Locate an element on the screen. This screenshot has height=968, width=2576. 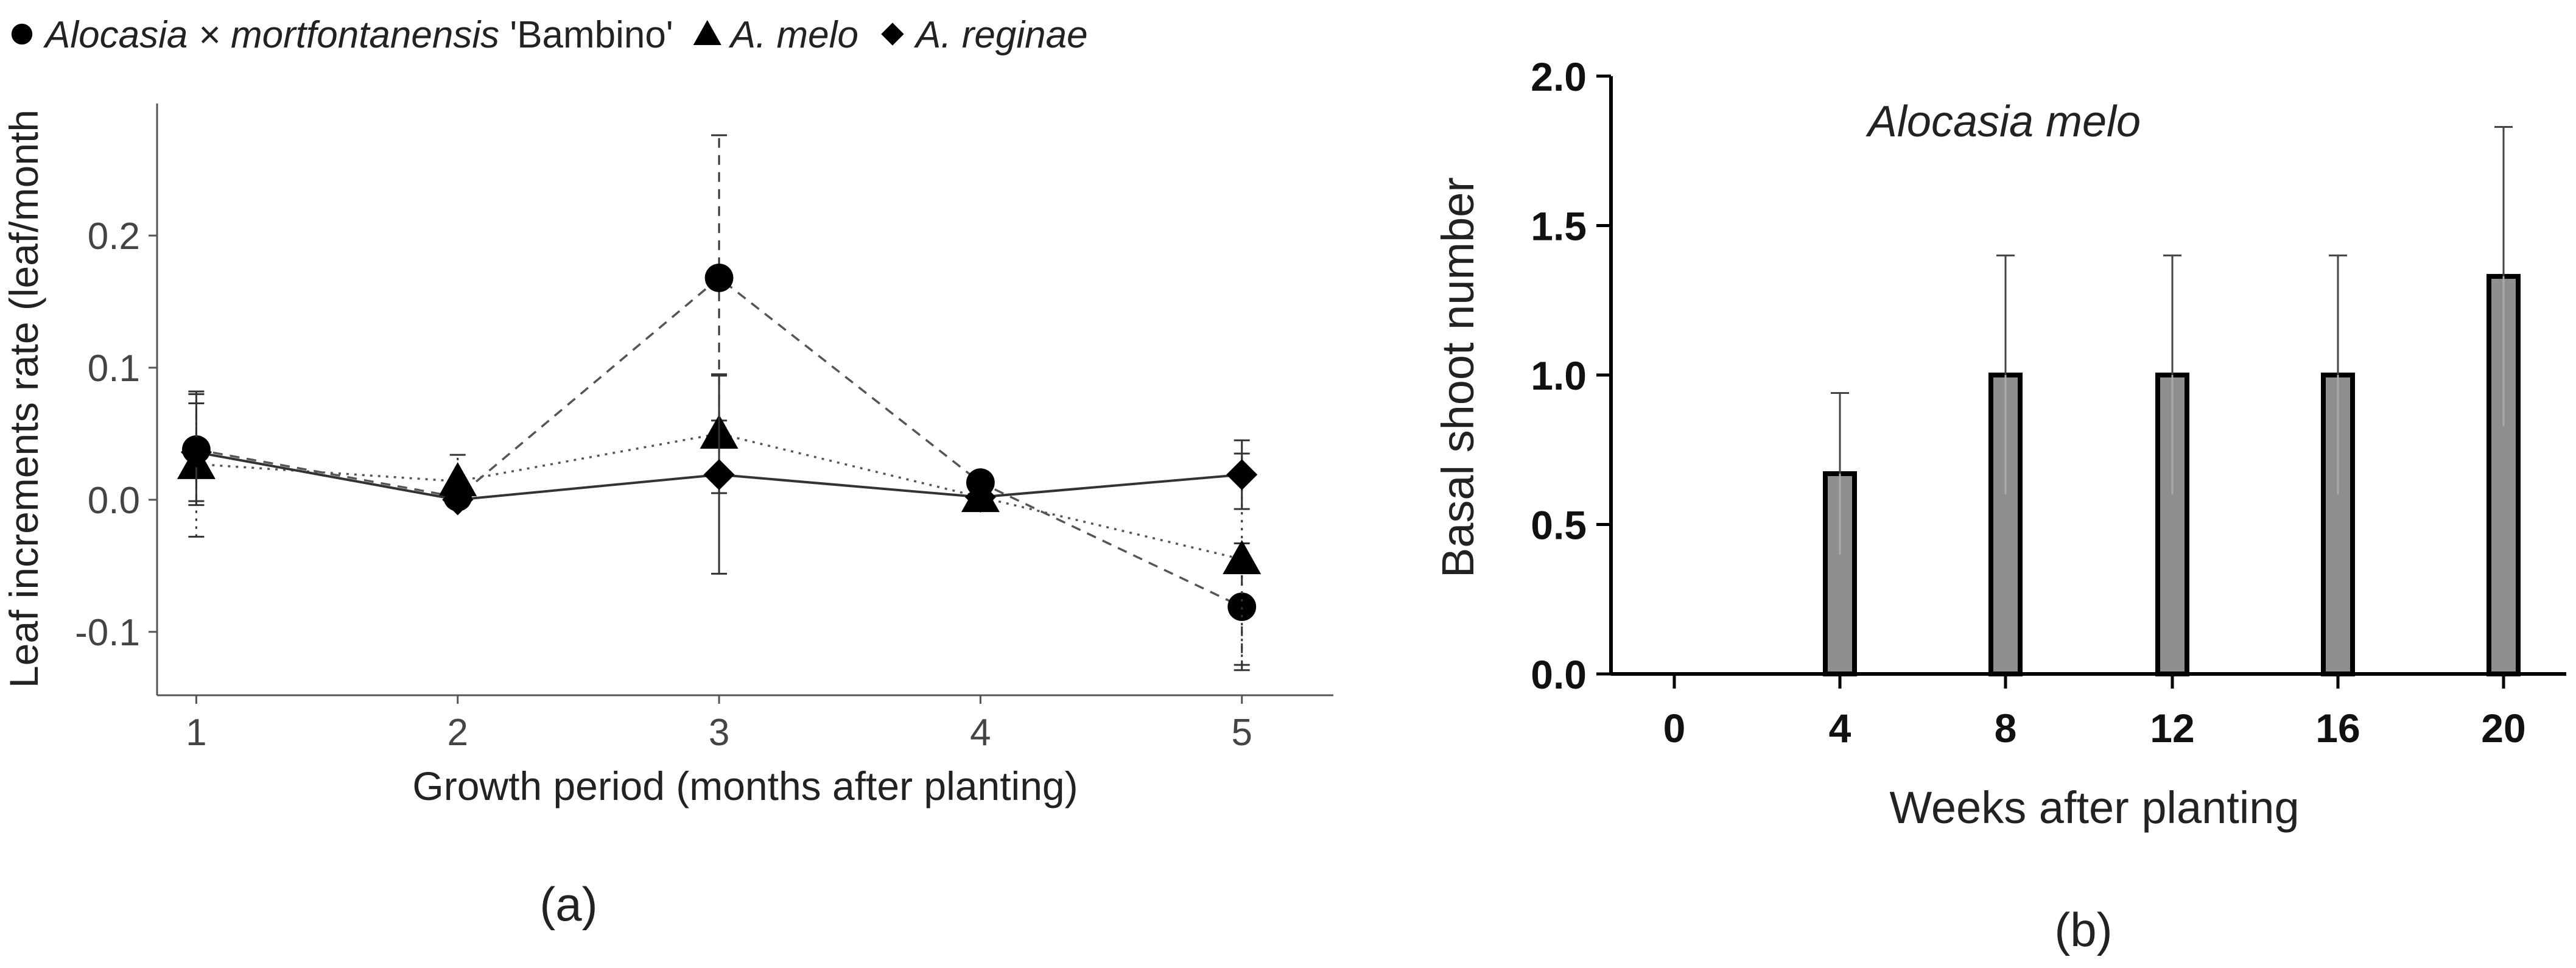
legend-marker-triangle is located at coordinates (707, 32).